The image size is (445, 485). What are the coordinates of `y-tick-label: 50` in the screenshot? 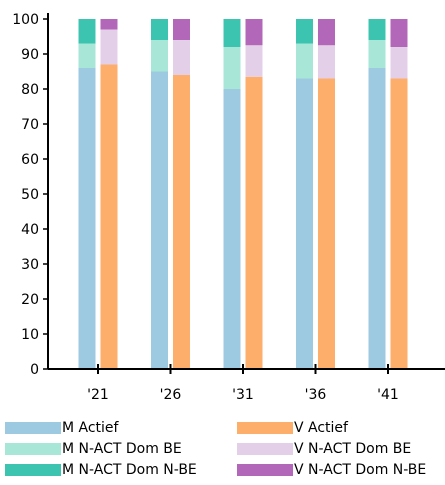 It's located at (30, 195).